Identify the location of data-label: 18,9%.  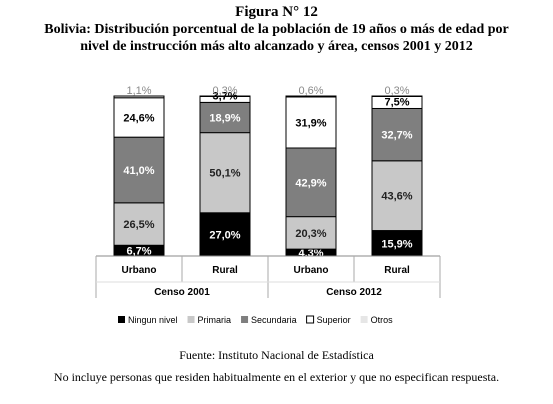
(224, 119).